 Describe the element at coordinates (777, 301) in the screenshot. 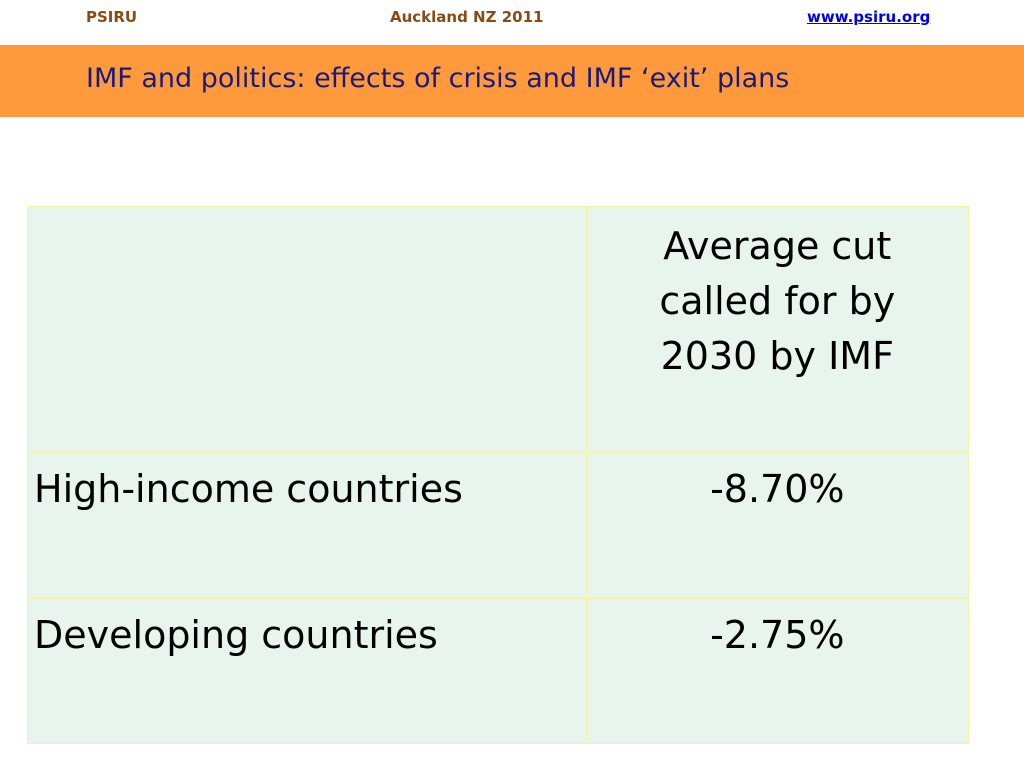

I see `column-header-text: Average cut called for by 2030 by IMF` at that location.